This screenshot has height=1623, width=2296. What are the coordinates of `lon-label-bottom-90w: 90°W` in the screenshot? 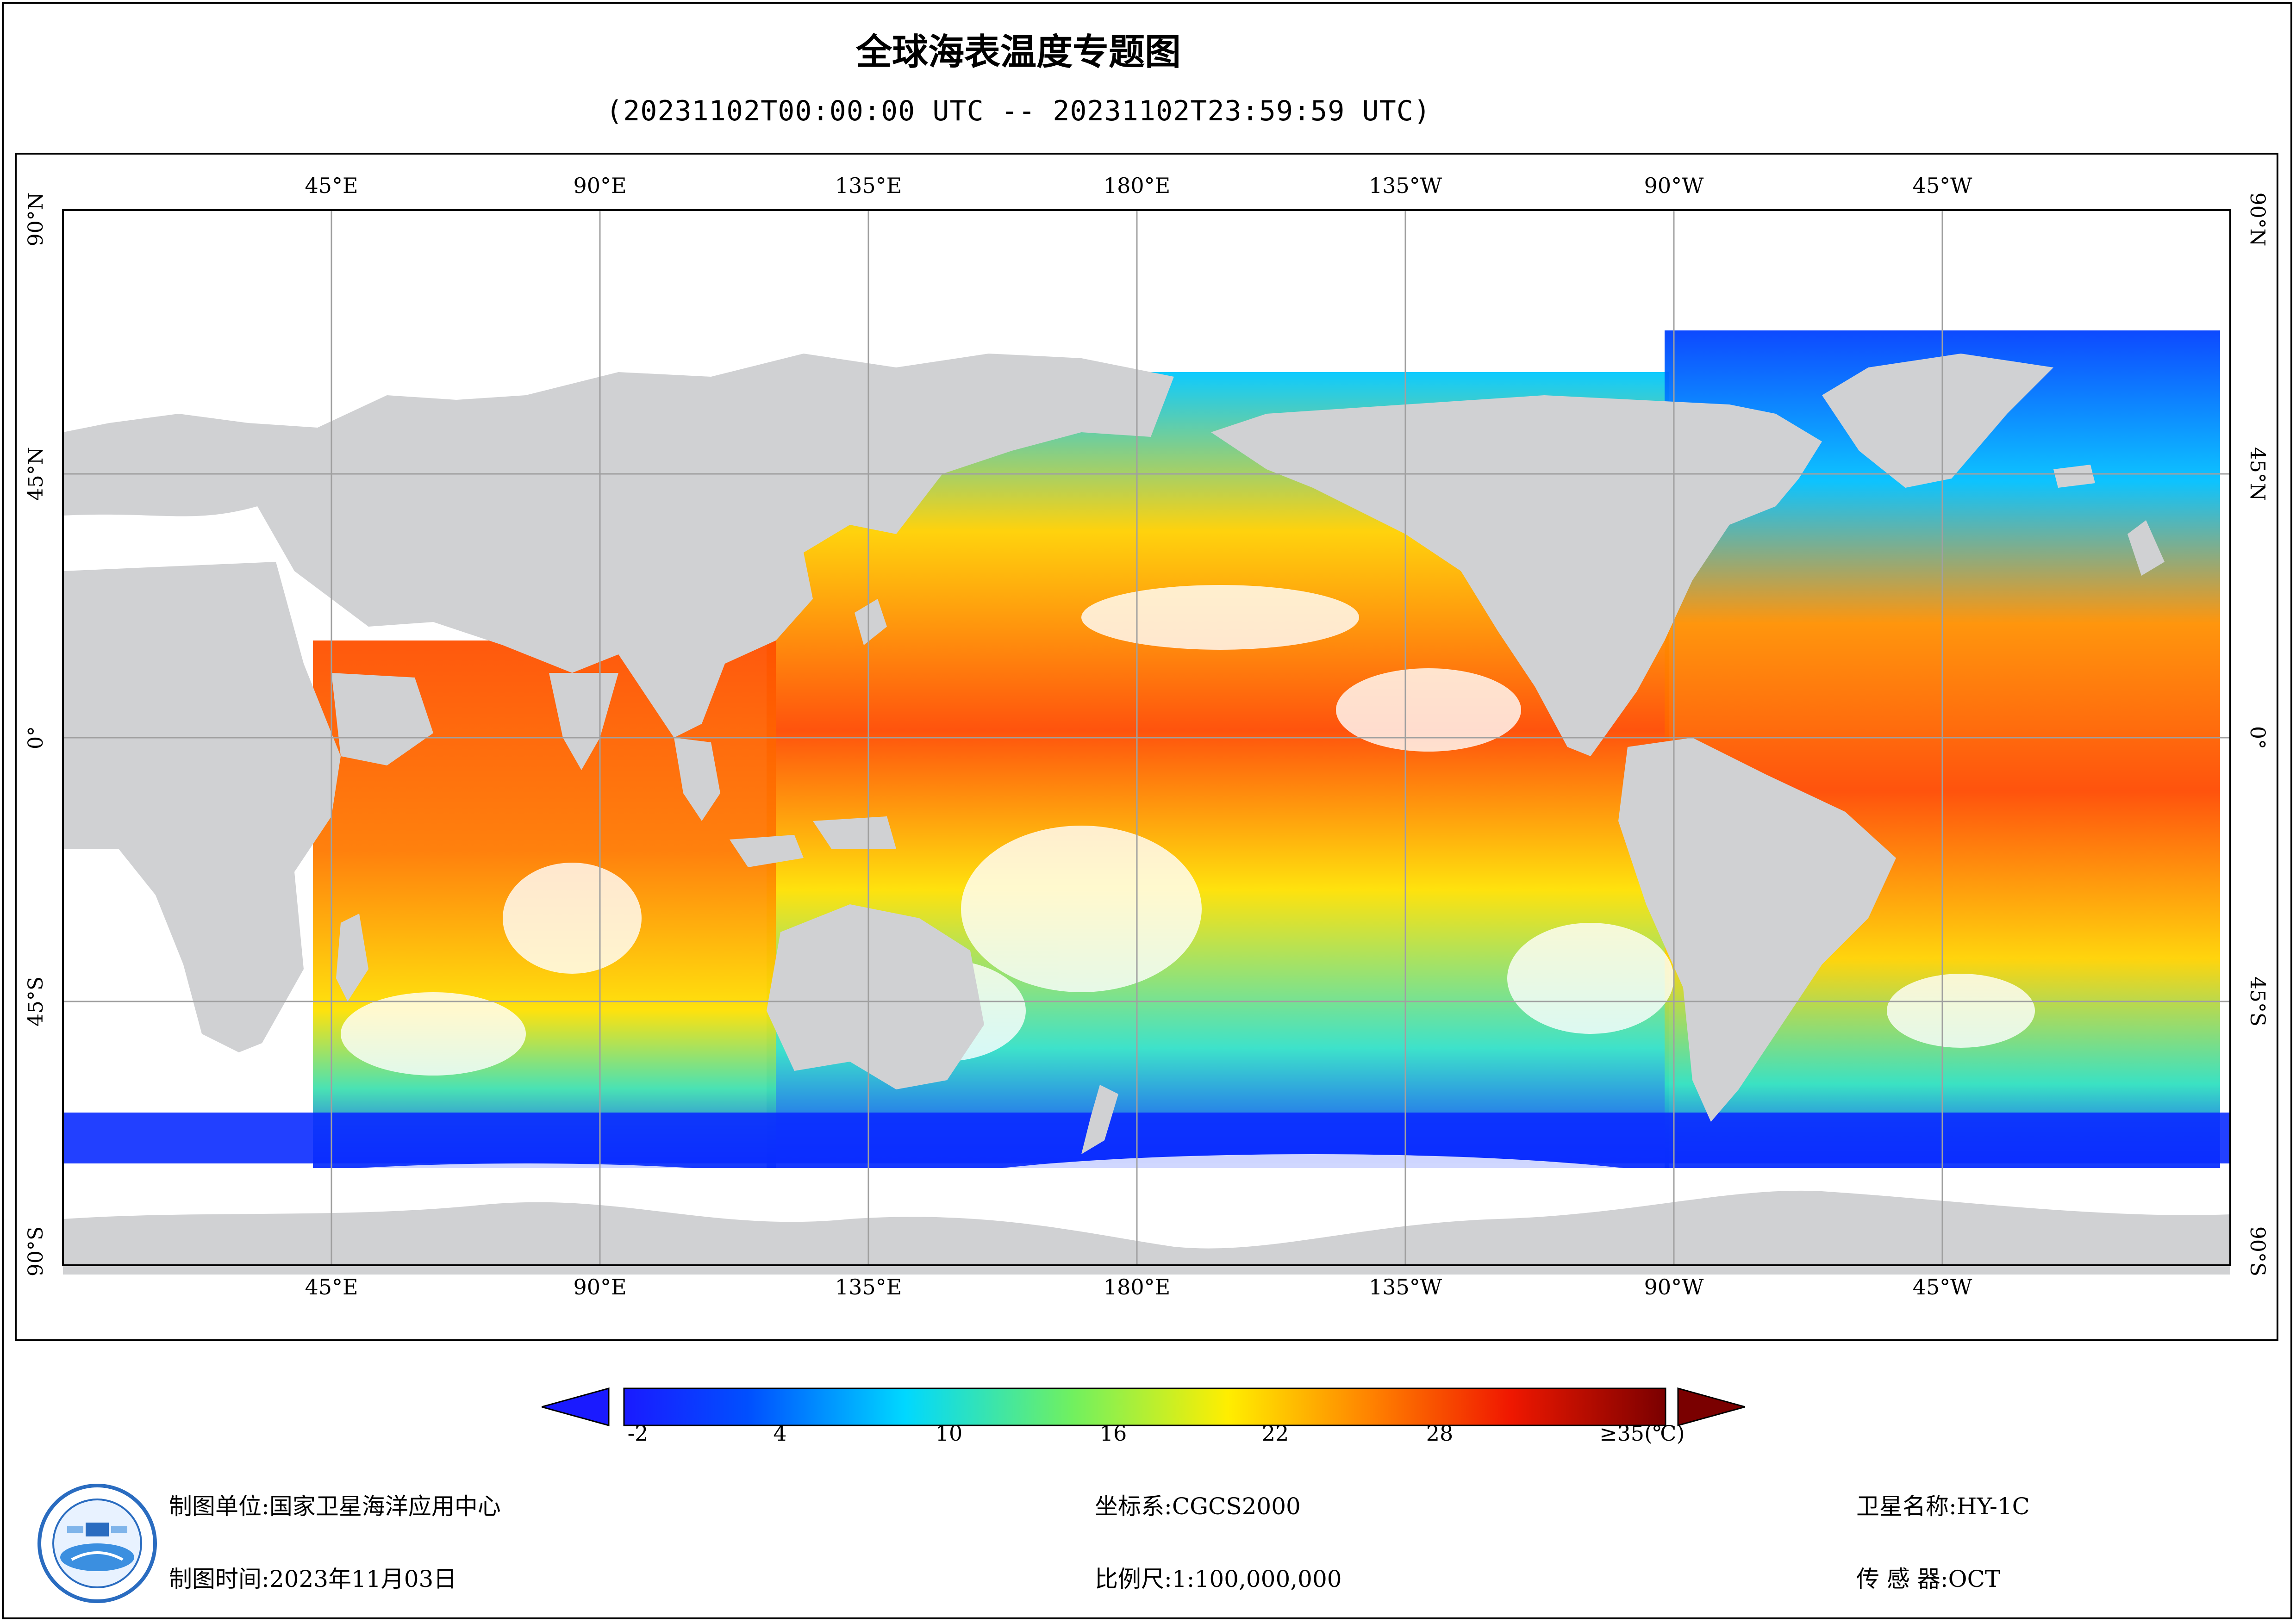 It's located at (1674, 1287).